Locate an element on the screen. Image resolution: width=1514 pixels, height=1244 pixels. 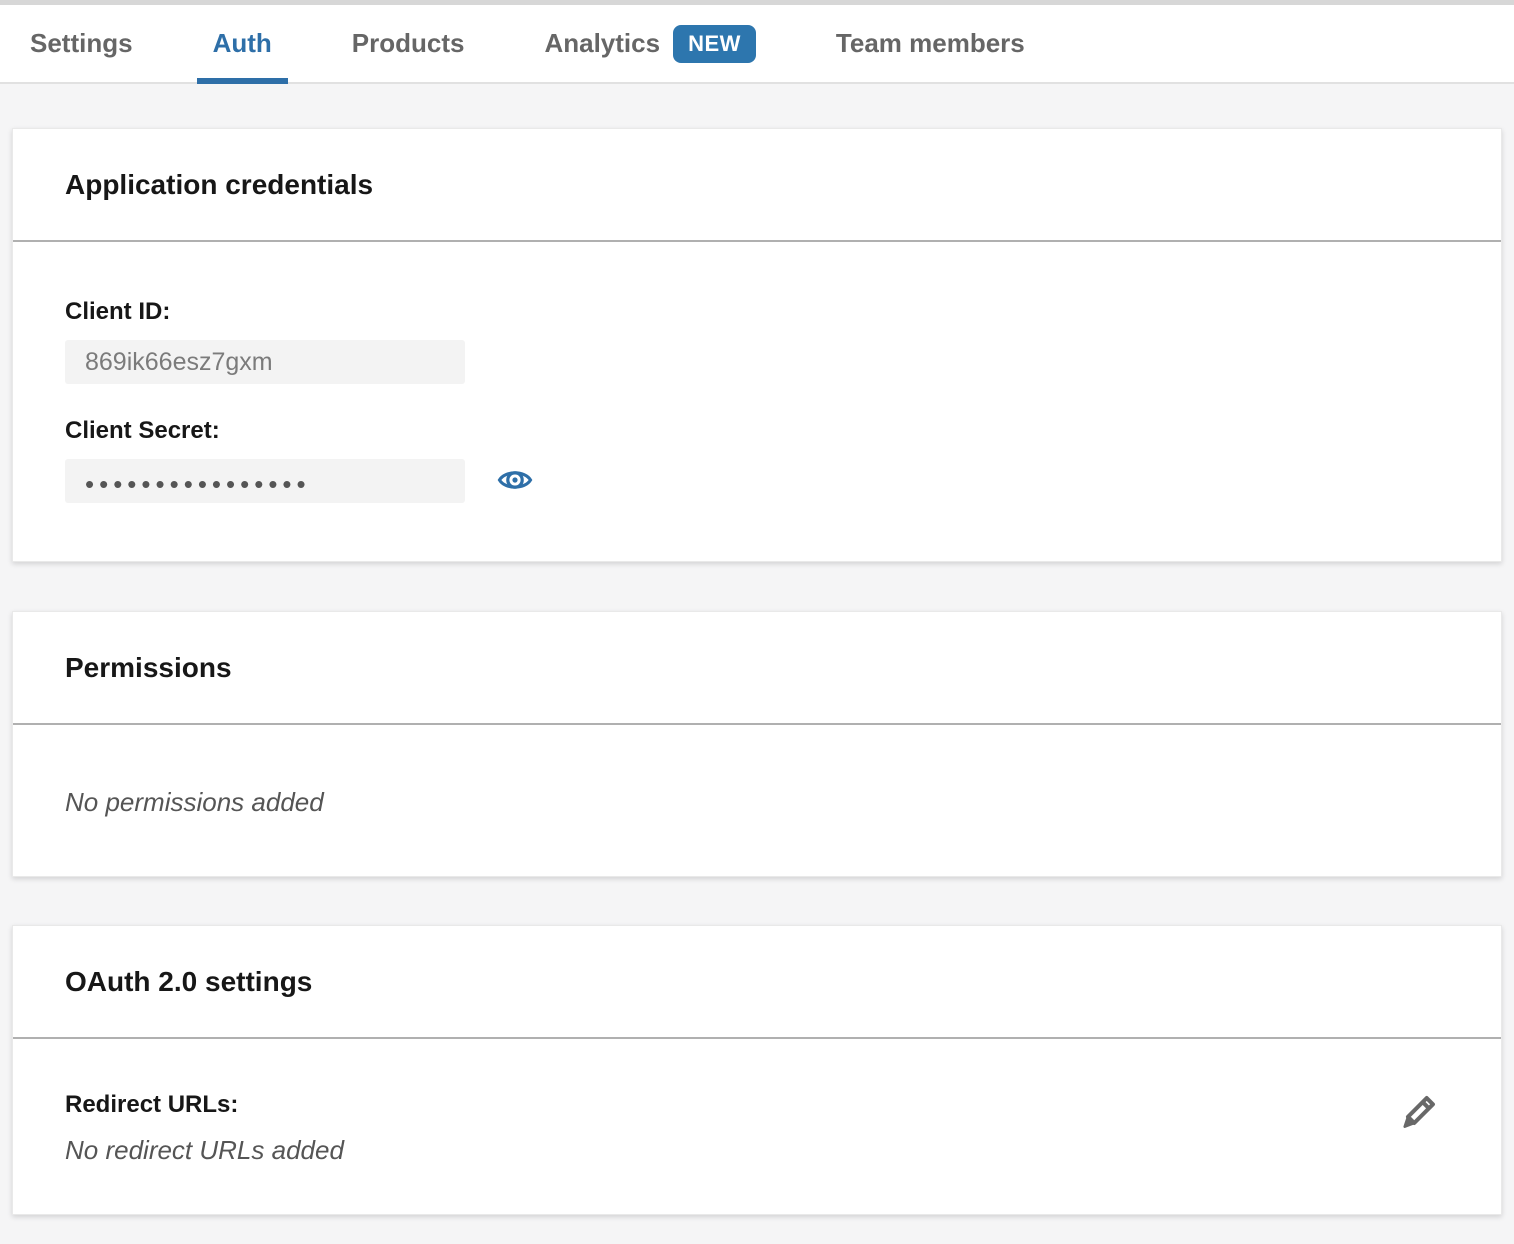
pencil-icon is located at coordinates (1419, 1113).